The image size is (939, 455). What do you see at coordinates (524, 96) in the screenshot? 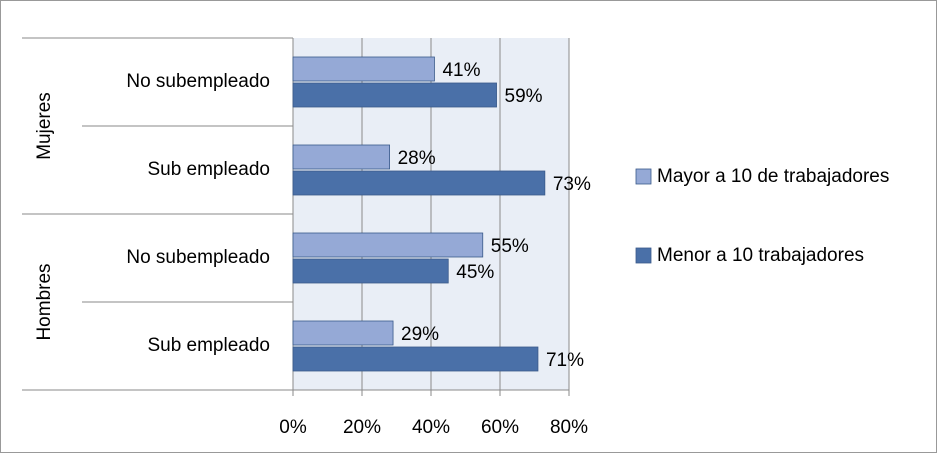
I see `data-label: 59%` at bounding box center [524, 96].